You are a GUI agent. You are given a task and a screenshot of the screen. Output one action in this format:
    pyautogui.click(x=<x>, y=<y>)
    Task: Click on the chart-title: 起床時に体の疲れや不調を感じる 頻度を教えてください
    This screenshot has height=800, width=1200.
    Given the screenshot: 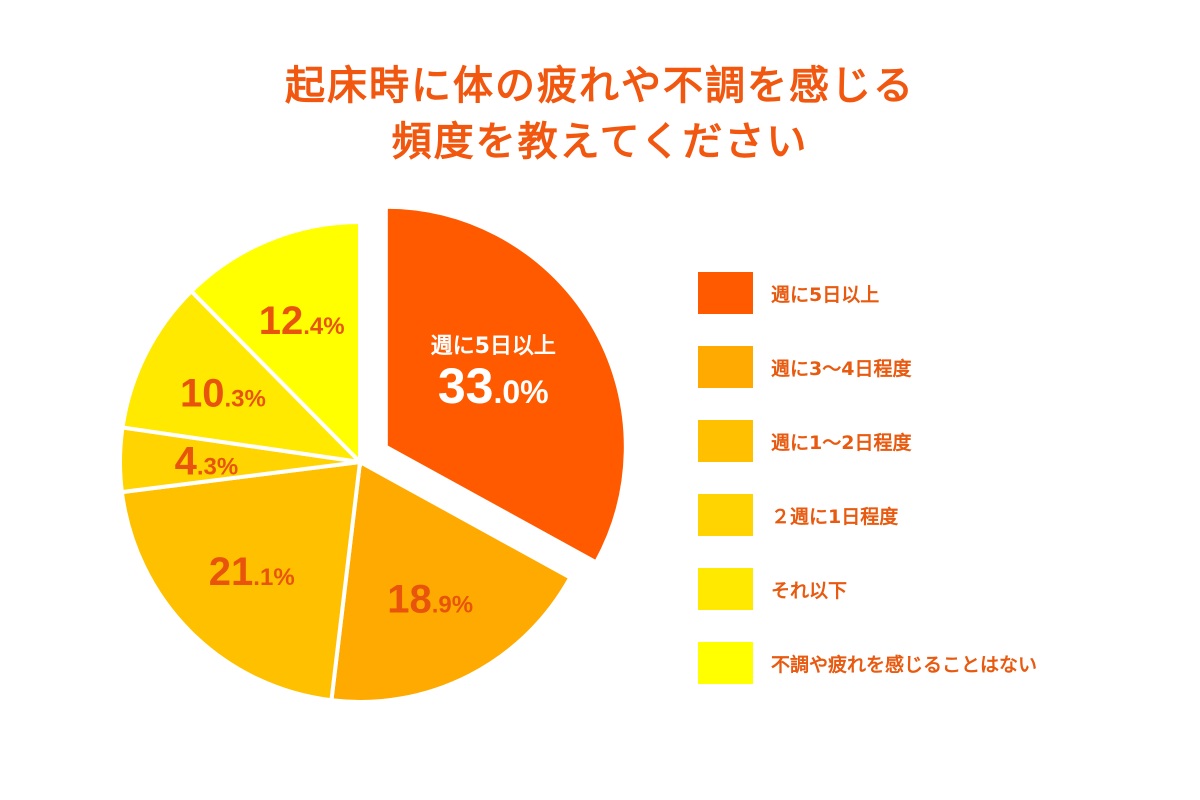 What is the action you would take?
    pyautogui.click(x=600, y=114)
    